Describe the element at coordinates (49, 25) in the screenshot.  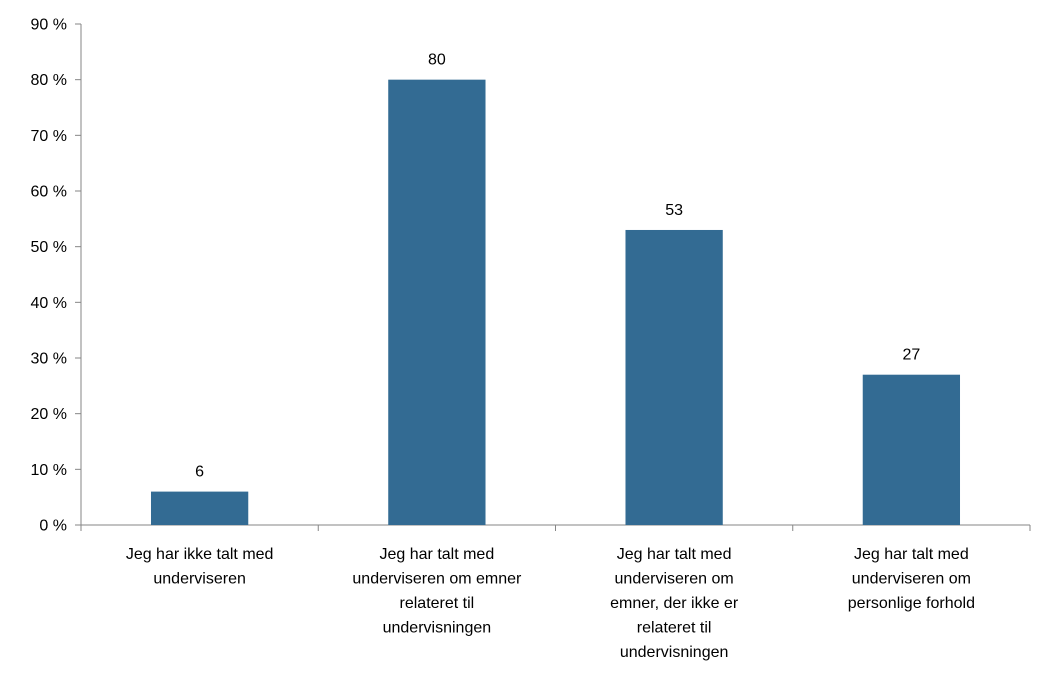
I see `y-tick-label: 90 %` at that location.